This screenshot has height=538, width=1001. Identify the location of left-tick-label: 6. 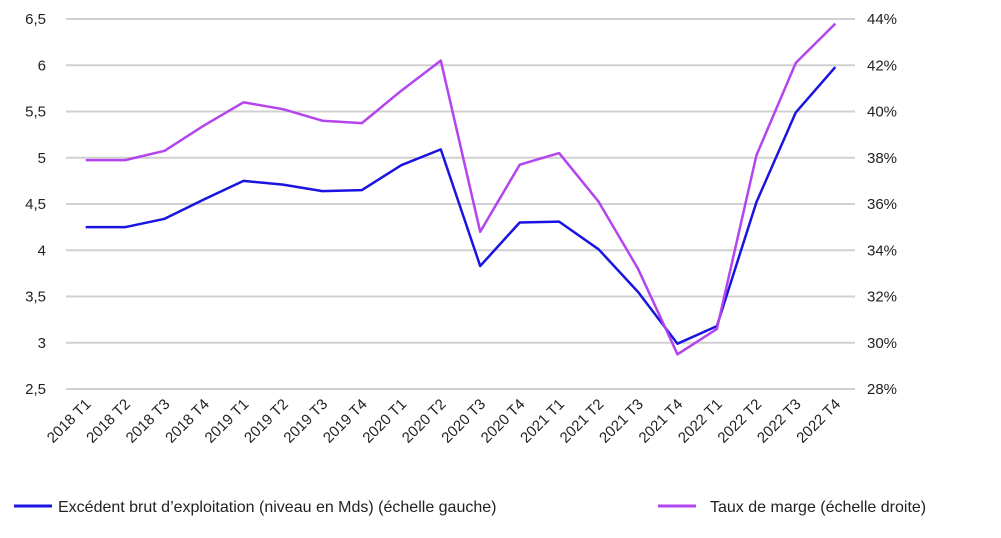
(42, 65).